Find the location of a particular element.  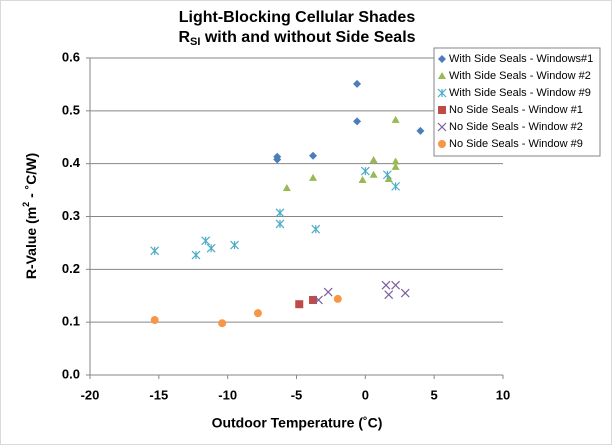

chart-subtitle: RSI with and without Side Seals is located at coordinates (296, 38).